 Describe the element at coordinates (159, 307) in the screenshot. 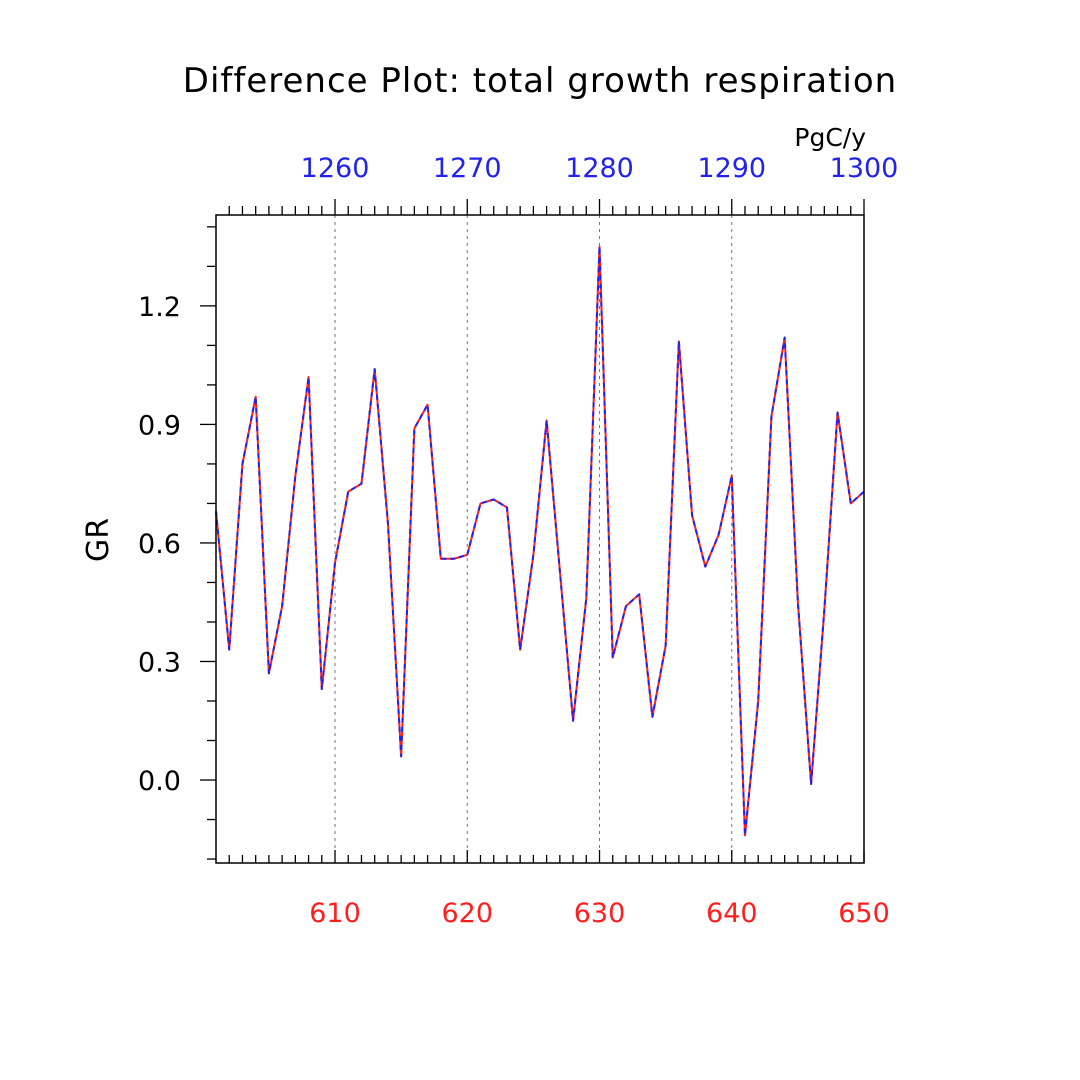

I see `y-tick-label: 1.2` at that location.